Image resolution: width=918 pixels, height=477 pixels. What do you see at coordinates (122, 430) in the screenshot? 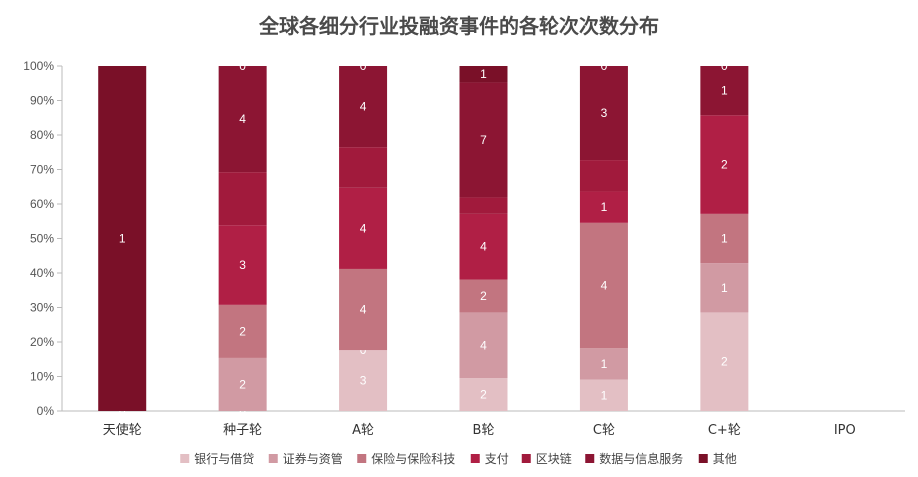
I see `x-tick-label: 天使轮` at bounding box center [122, 430].